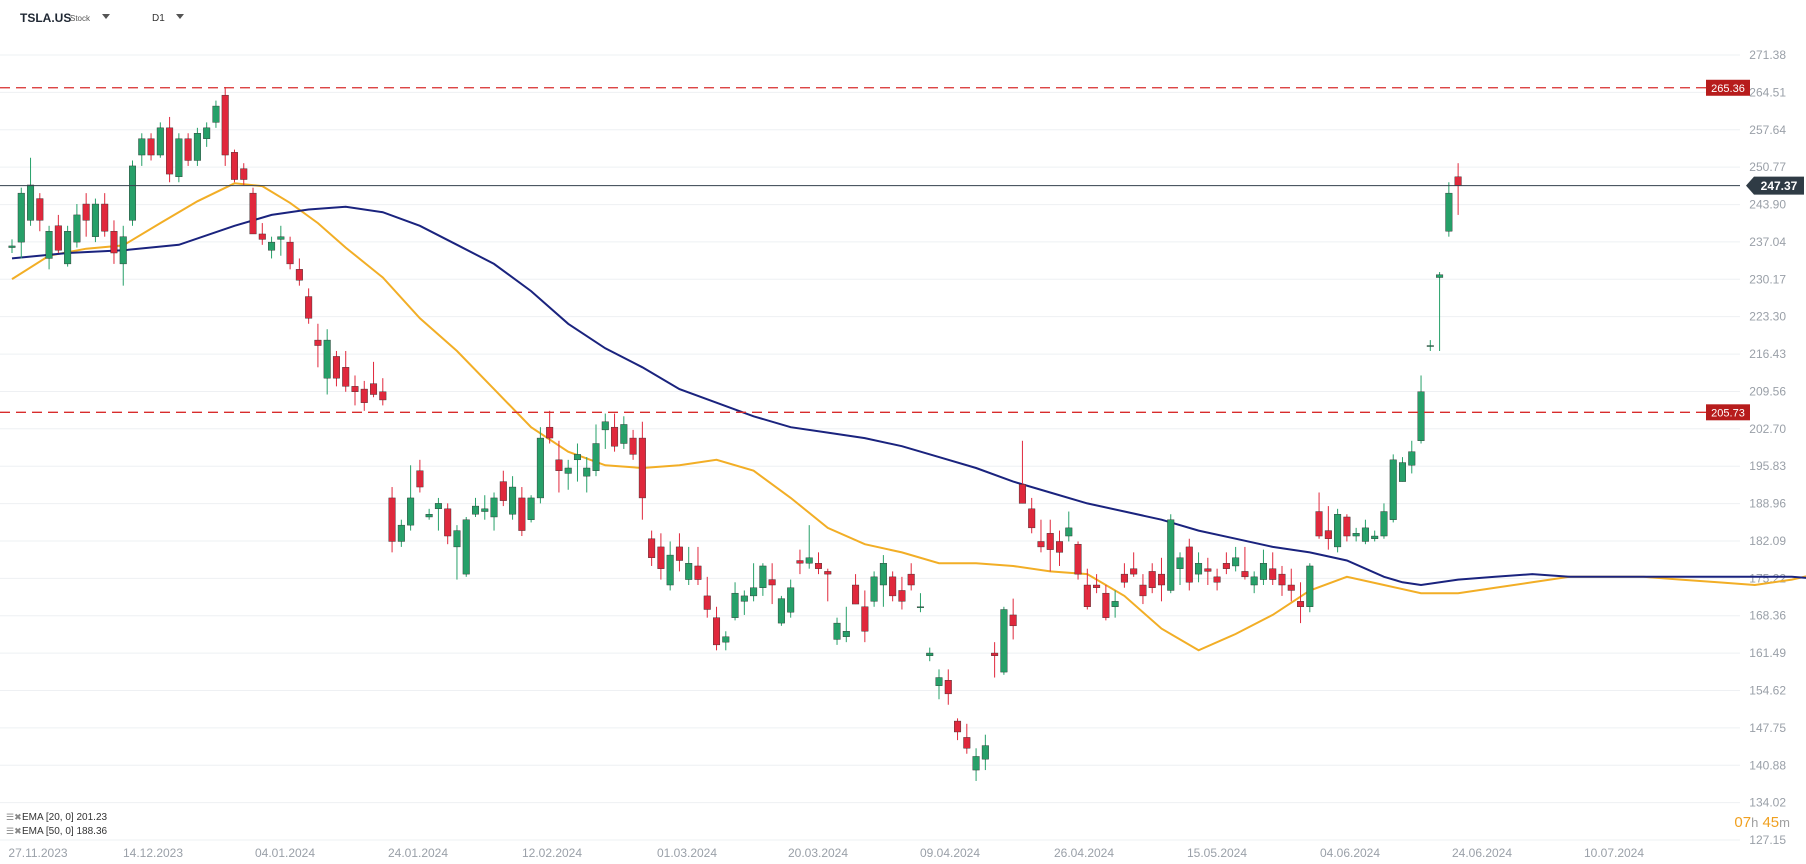  I want to click on legend-ema20: ☰✖EMA [20, 0] 201.23, so click(56, 817).